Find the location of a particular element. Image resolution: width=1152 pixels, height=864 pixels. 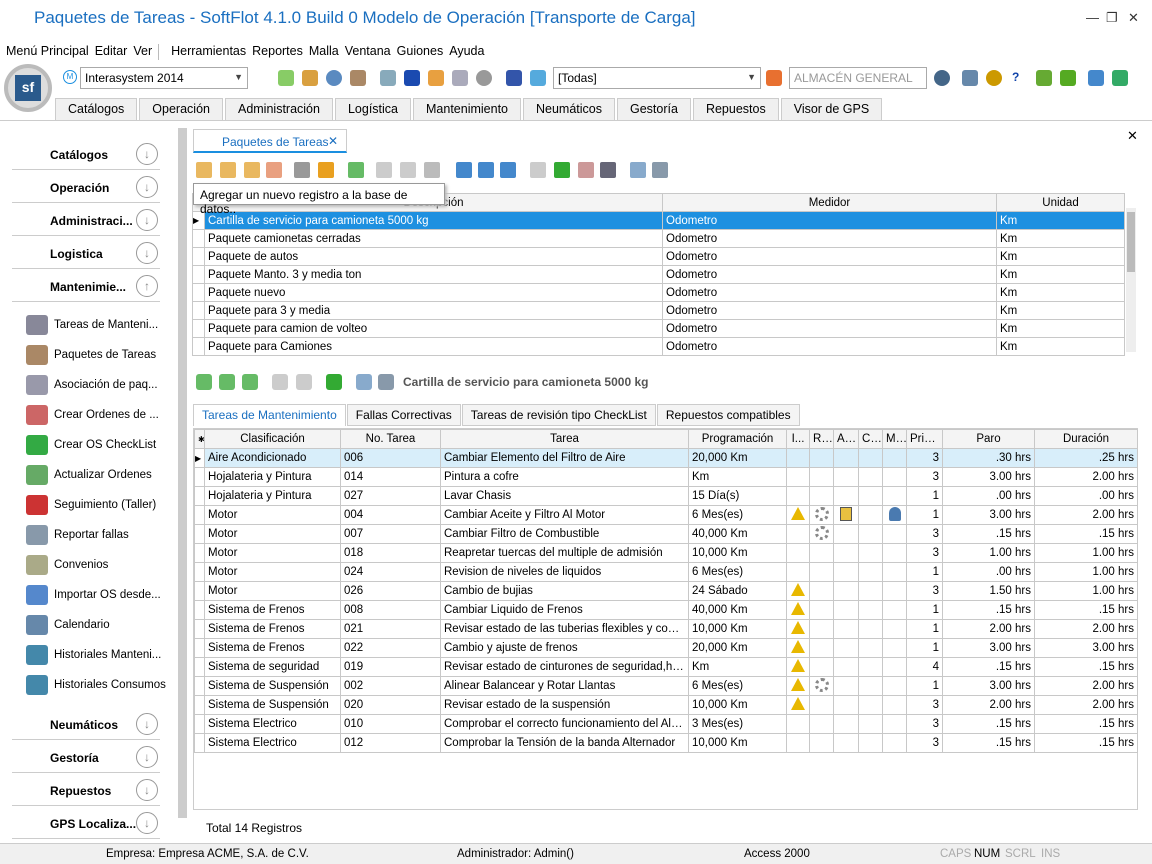

column-header: Clasificación is located at coordinates (272, 439).